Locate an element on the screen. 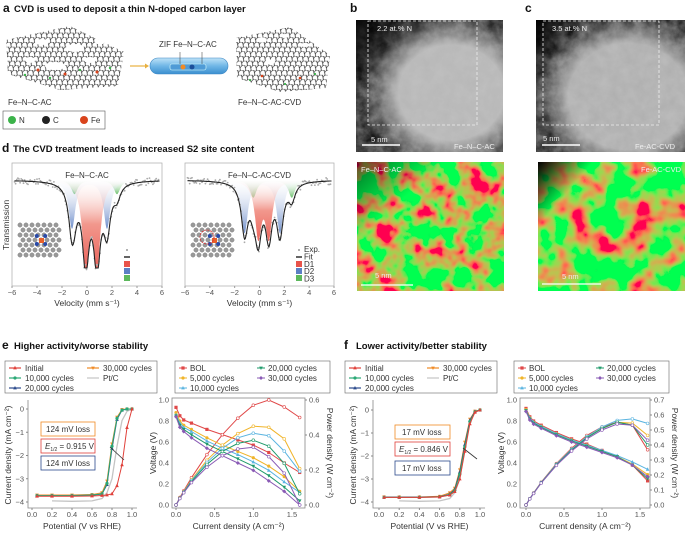  y-tick-label: 0 is located at coordinates (367, 410).